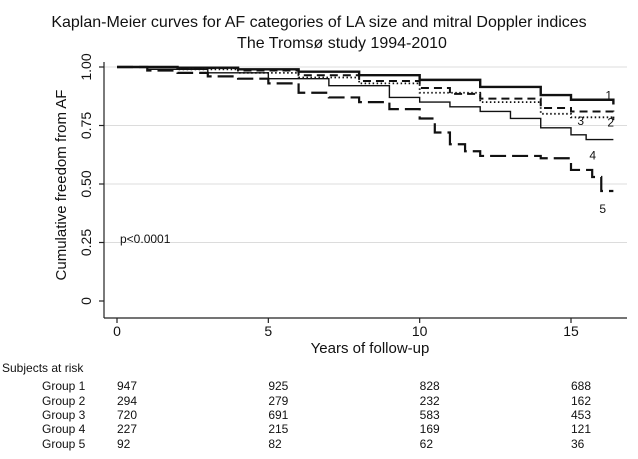 The width and height of the screenshot is (638, 459). Describe the element at coordinates (127, 429) in the screenshot. I see `risk-cell-4-0: 227` at that location.